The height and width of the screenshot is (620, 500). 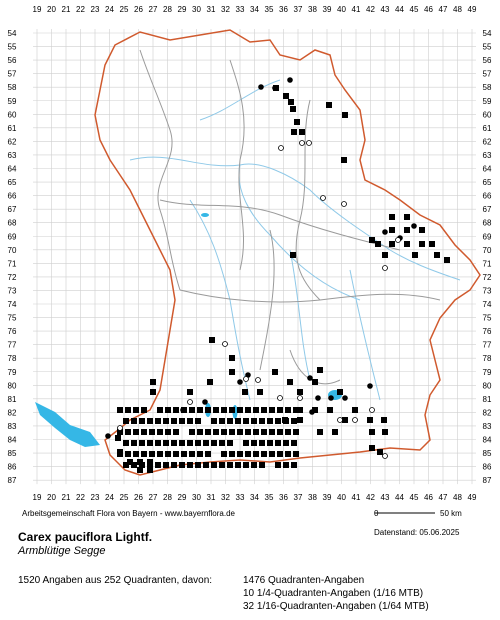 I want to click on grid-row-label: 56, so click(x=12, y=60).